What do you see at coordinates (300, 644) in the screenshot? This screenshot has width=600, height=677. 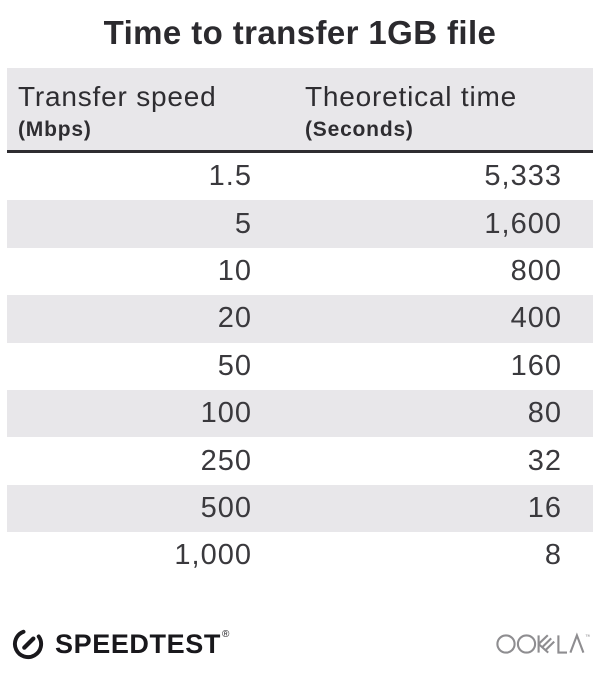 I see `footer: SPEEDTEST® ™` at bounding box center [300, 644].